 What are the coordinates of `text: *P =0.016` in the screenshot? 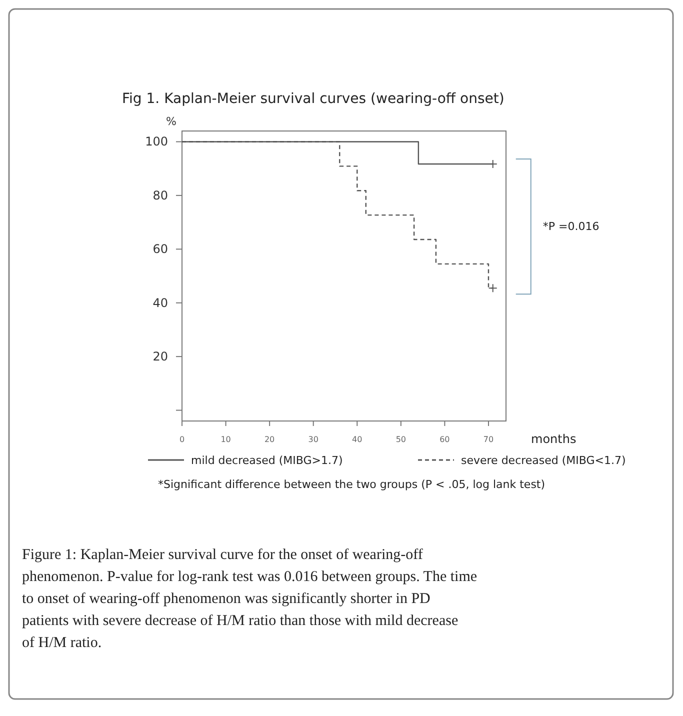 It's located at (571, 227).